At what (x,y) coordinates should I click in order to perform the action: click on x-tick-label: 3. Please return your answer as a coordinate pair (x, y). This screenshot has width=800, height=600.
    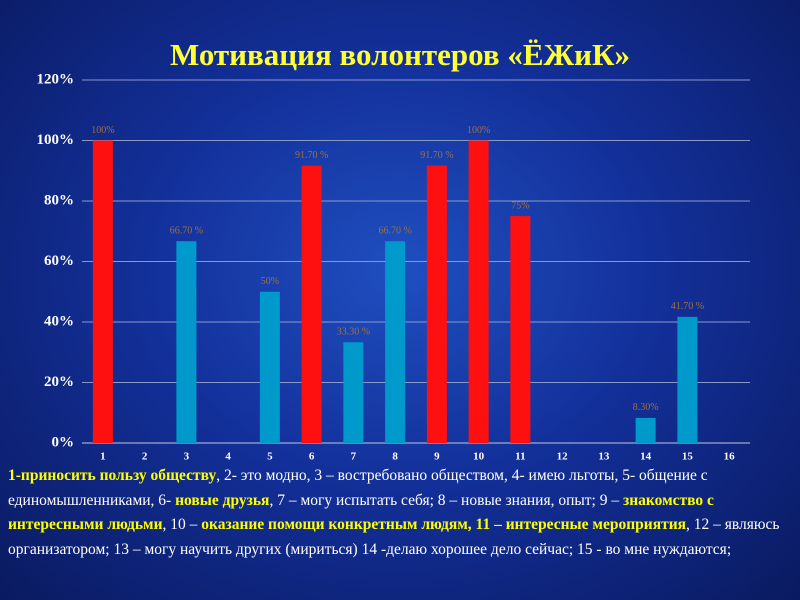
    Looking at the image, I should click on (187, 457).